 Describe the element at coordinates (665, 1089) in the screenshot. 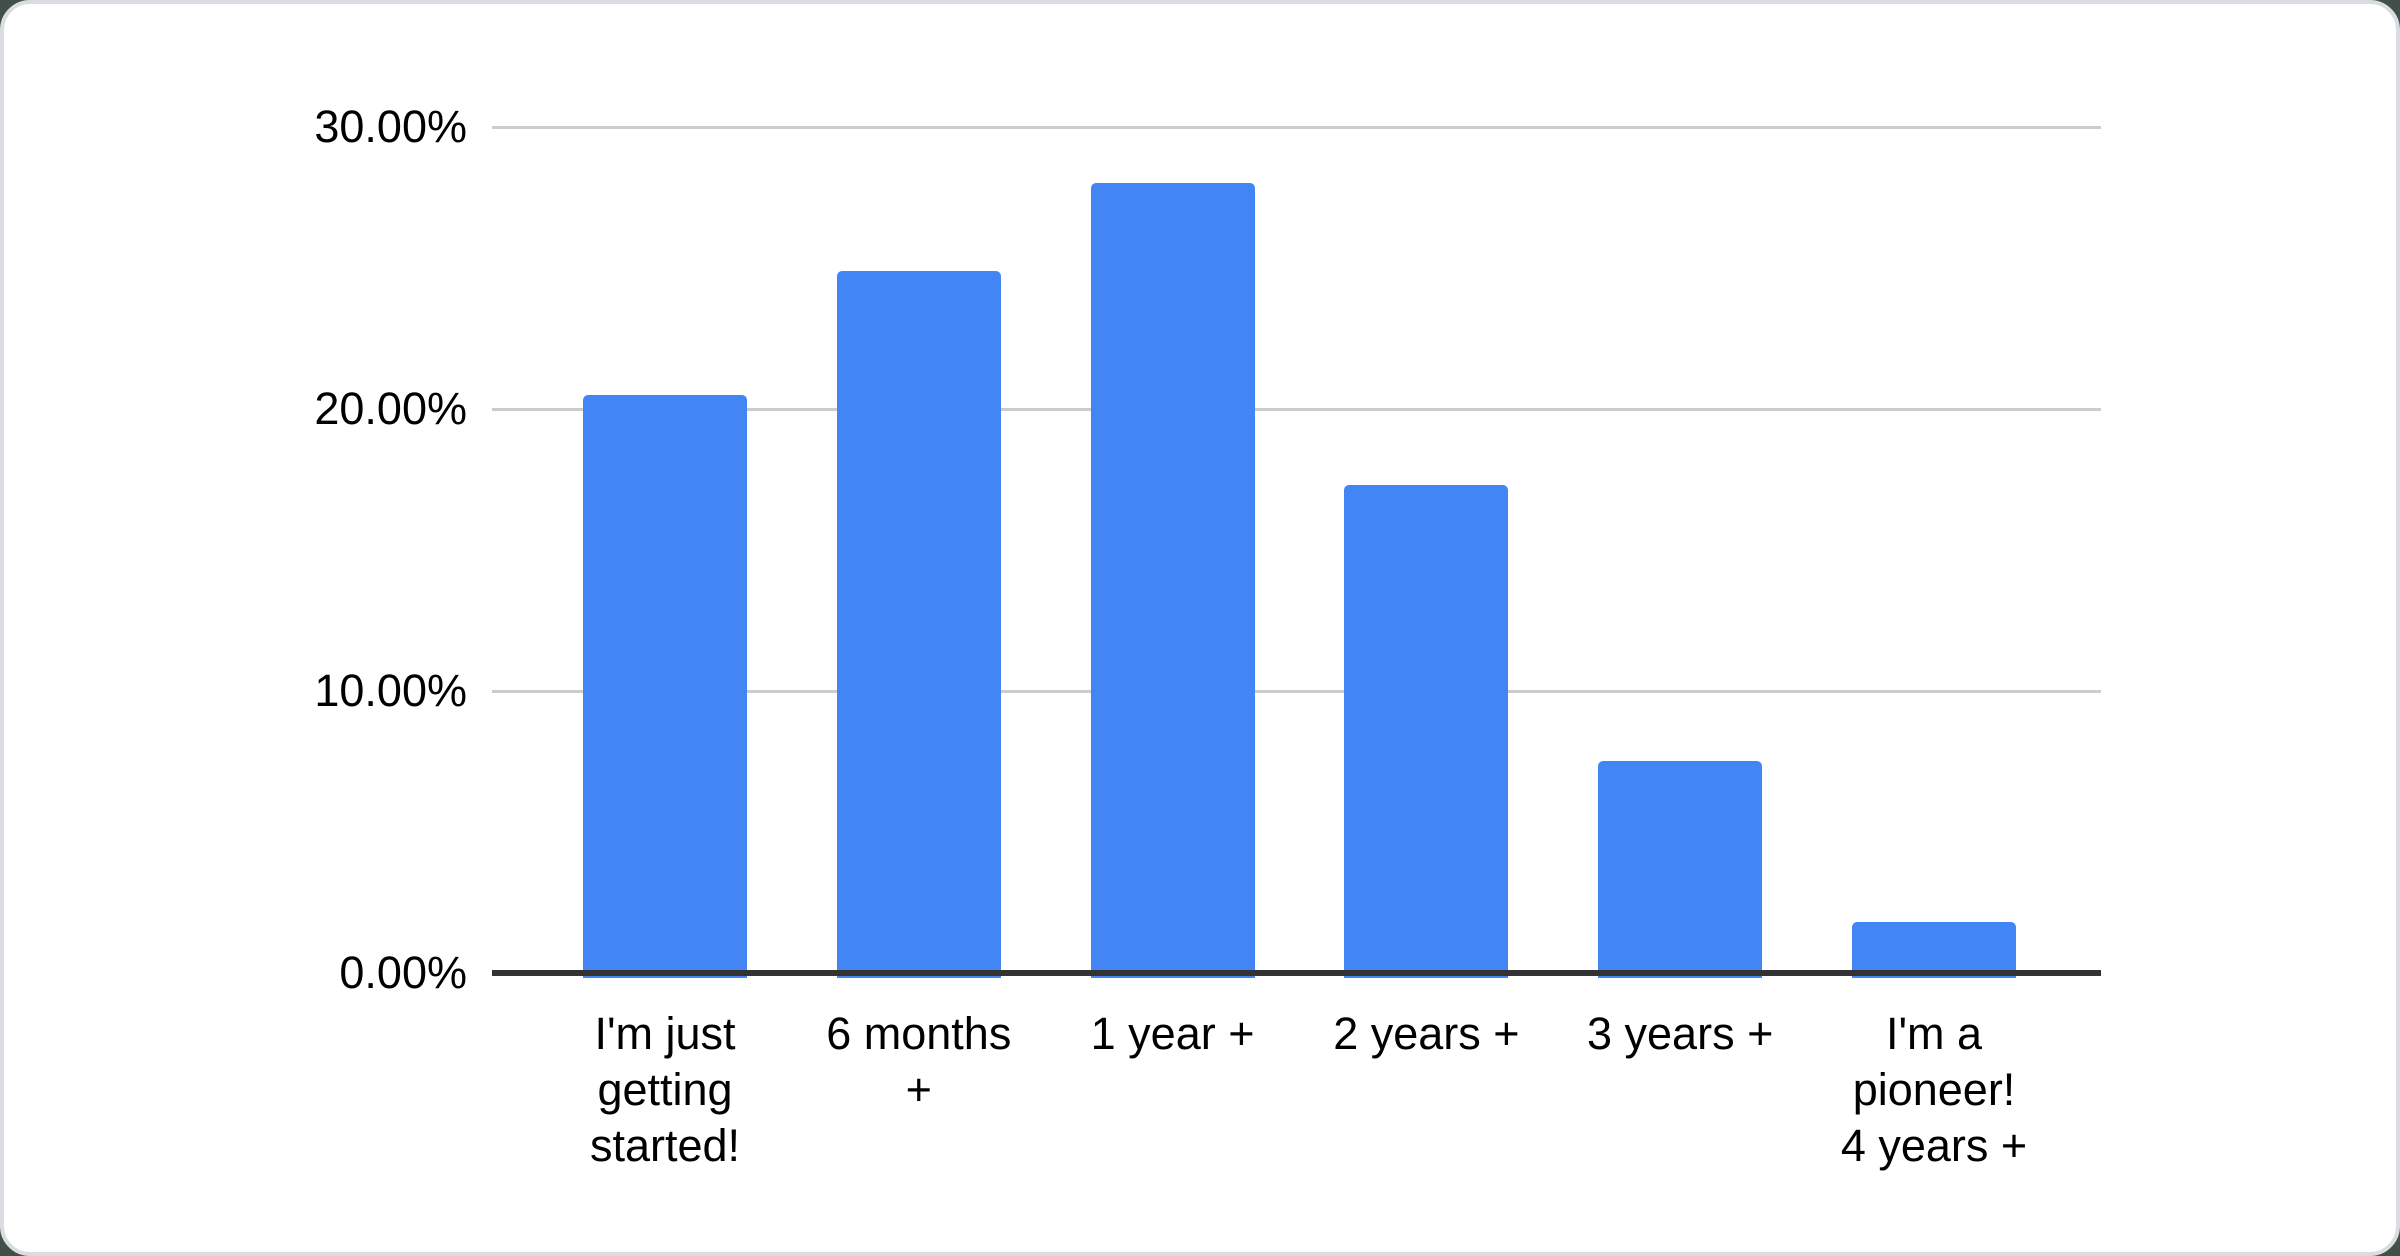

I see `x-tick-label: I'm just getting started!` at that location.